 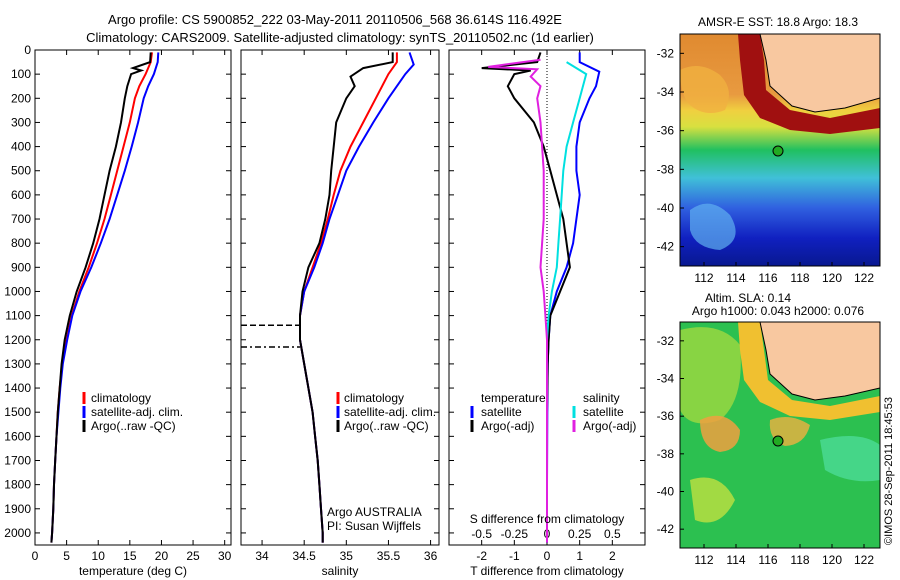 I want to click on legend-label-temp-satellite: satellite, so click(x=501, y=412).